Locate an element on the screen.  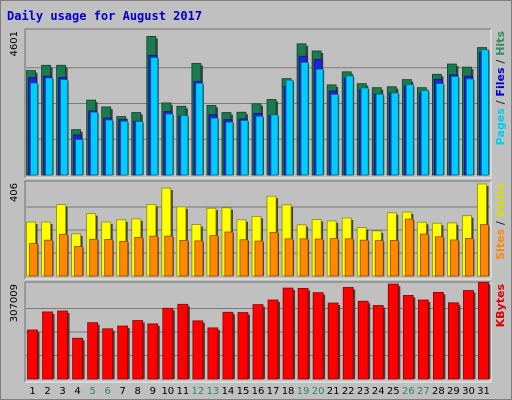
day-label: 8 is located at coordinates (138, 391).